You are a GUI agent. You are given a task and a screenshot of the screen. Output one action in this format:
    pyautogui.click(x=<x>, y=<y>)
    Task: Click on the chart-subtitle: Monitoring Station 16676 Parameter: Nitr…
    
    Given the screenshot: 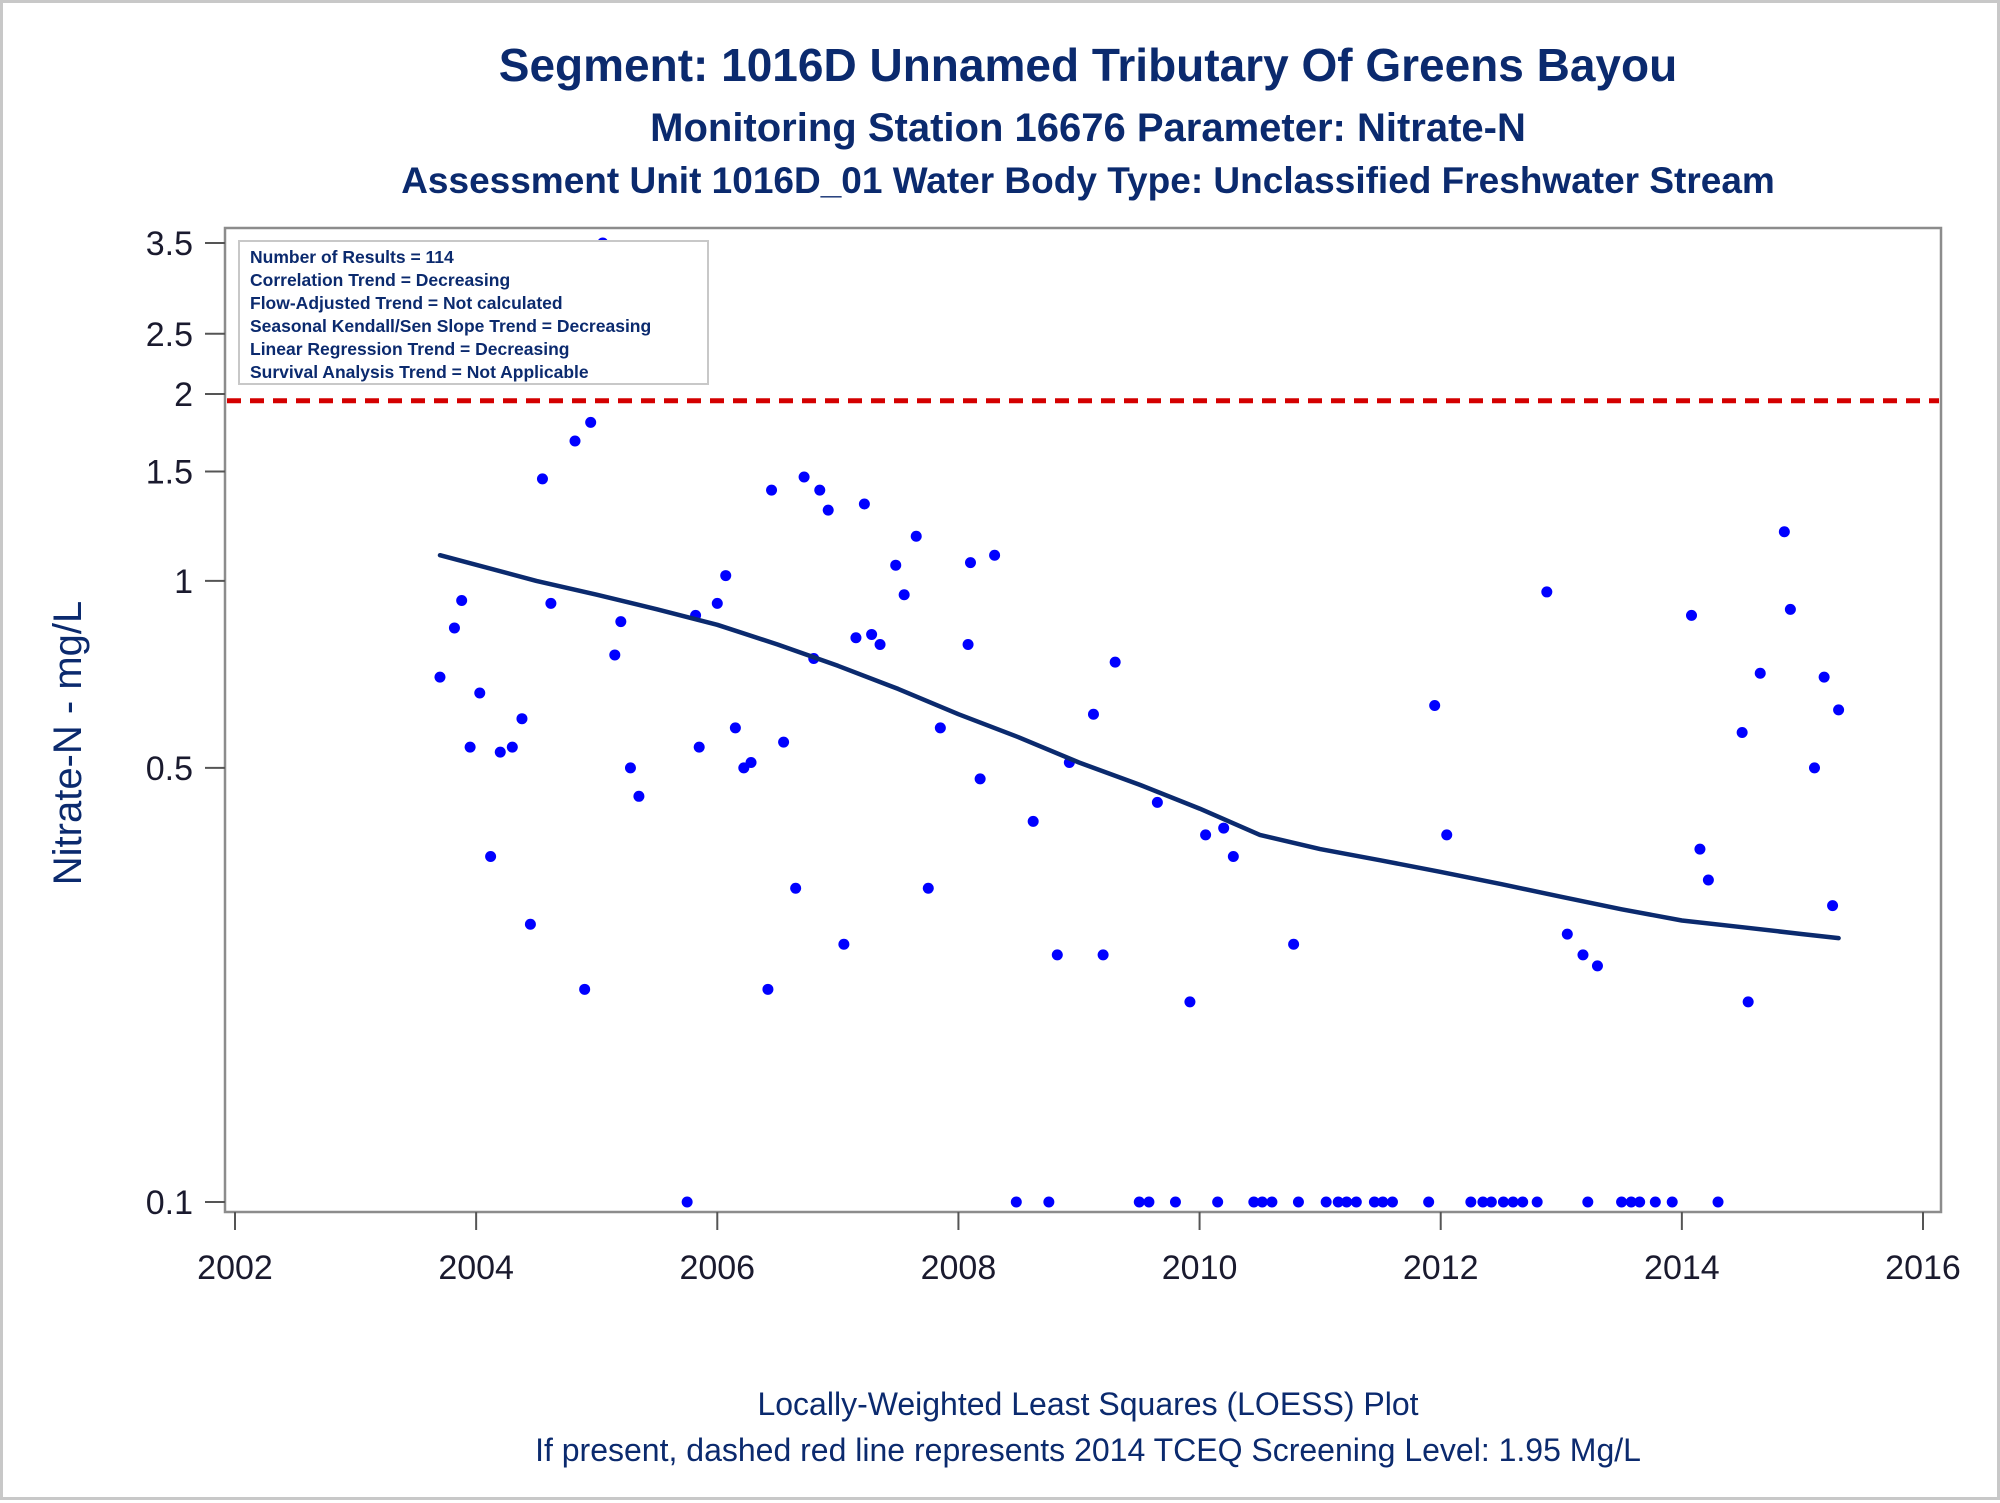 What is the action you would take?
    pyautogui.click(x=1088, y=128)
    